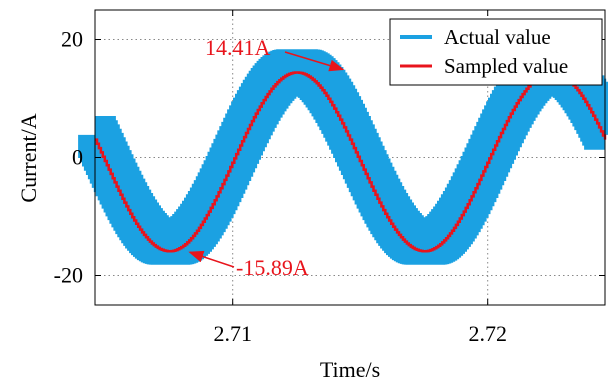 The image size is (608, 383). What do you see at coordinates (238, 47) in the screenshot?
I see `annotation-peak-max: 14.41A` at bounding box center [238, 47].